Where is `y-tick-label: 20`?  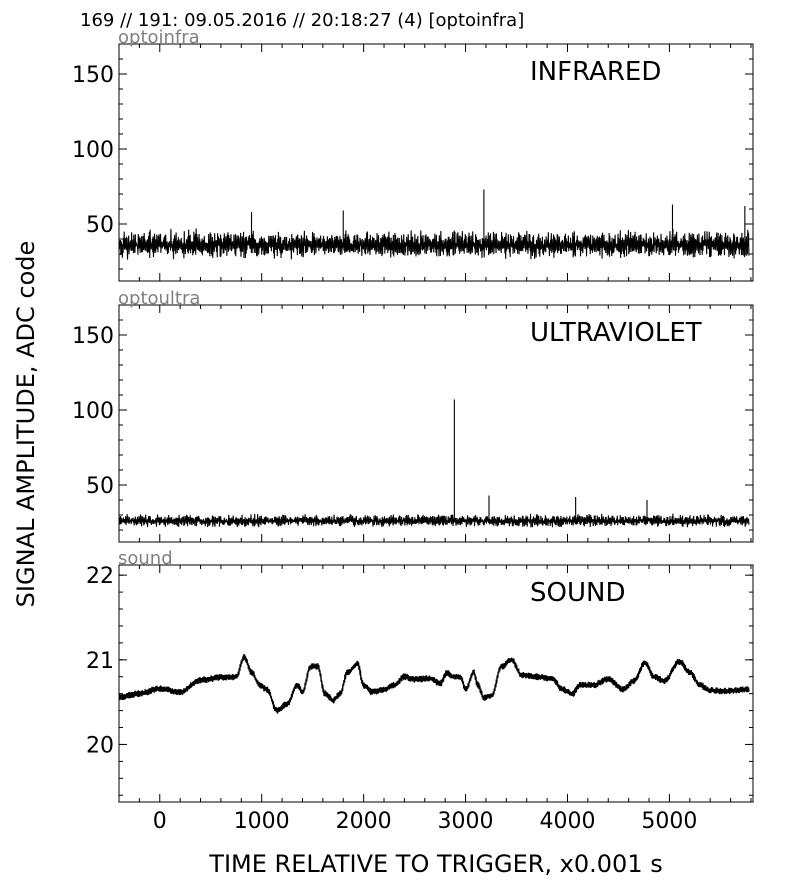 y-tick-label: 20 is located at coordinates (100, 745).